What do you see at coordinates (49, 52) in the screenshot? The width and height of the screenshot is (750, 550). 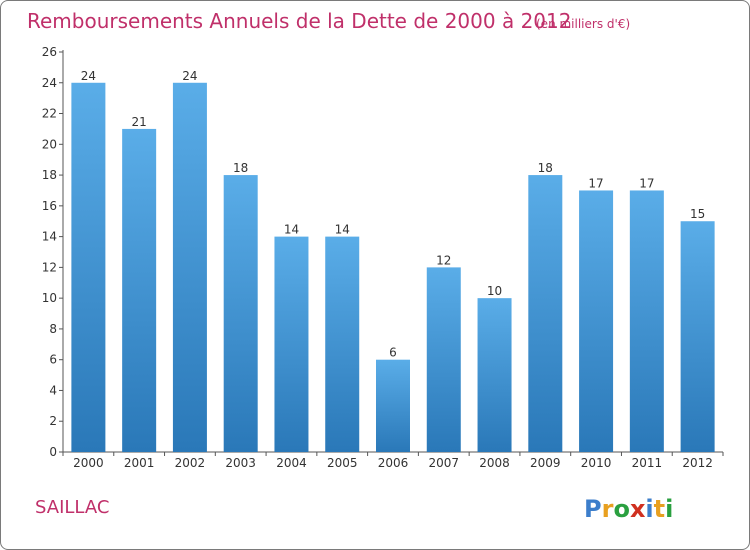 I see `y-tick-label: 26` at bounding box center [49, 52].